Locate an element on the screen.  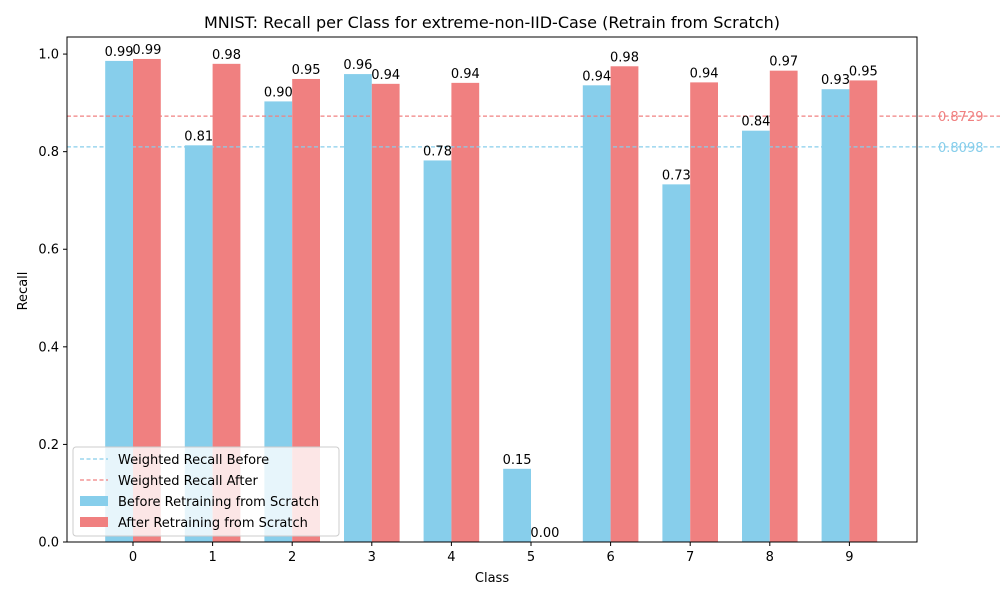
legend-entry-before-retraining-swatch is located at coordinates (94, 501).